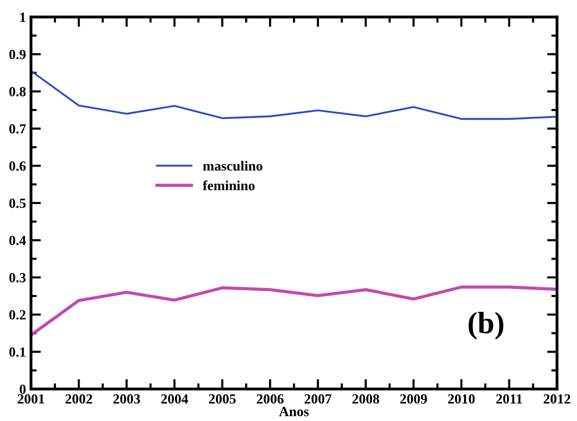 The height and width of the screenshot is (421, 577). What do you see at coordinates (413, 399) in the screenshot?
I see `x-tick-label: 2009` at bounding box center [413, 399].